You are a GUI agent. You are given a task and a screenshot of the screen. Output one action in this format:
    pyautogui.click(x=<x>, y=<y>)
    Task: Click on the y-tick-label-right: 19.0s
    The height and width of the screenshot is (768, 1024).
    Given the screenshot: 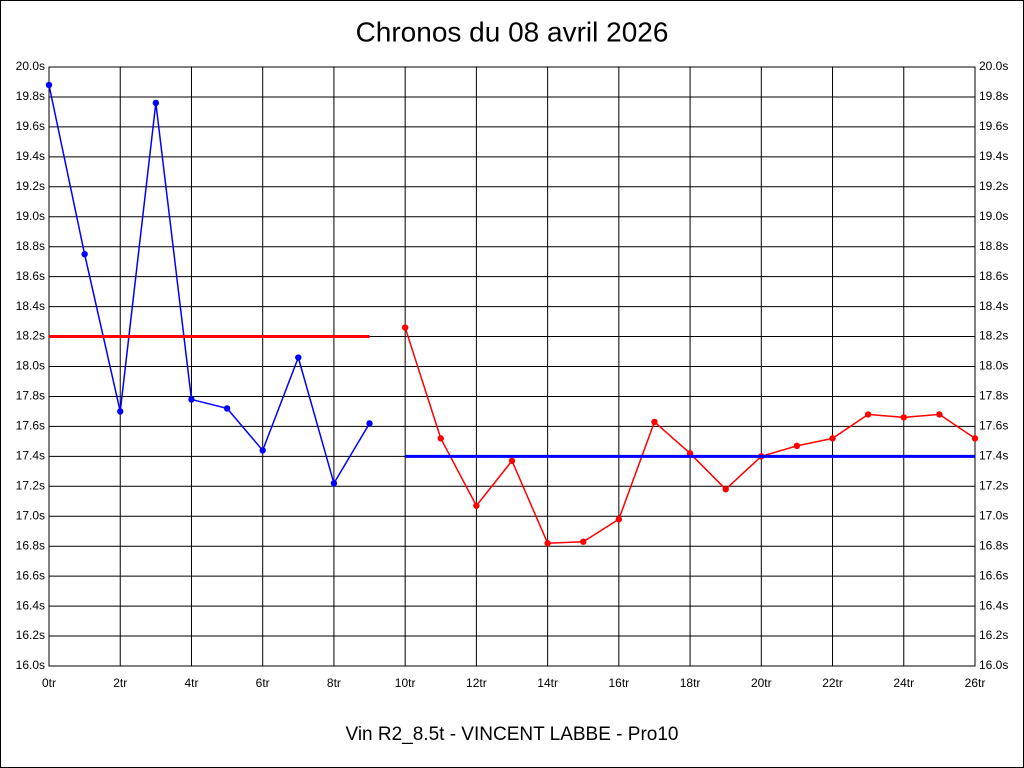 What is the action you would take?
    pyautogui.click(x=993, y=216)
    